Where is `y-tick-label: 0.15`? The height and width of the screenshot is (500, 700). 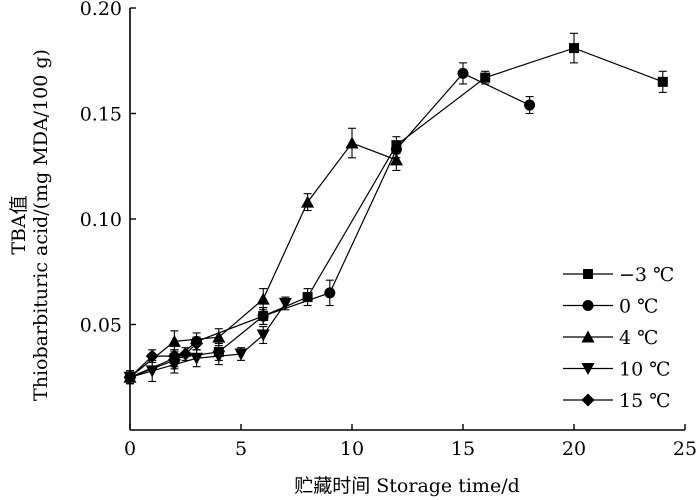 y-tick-label: 0.15 is located at coordinates (101, 115).